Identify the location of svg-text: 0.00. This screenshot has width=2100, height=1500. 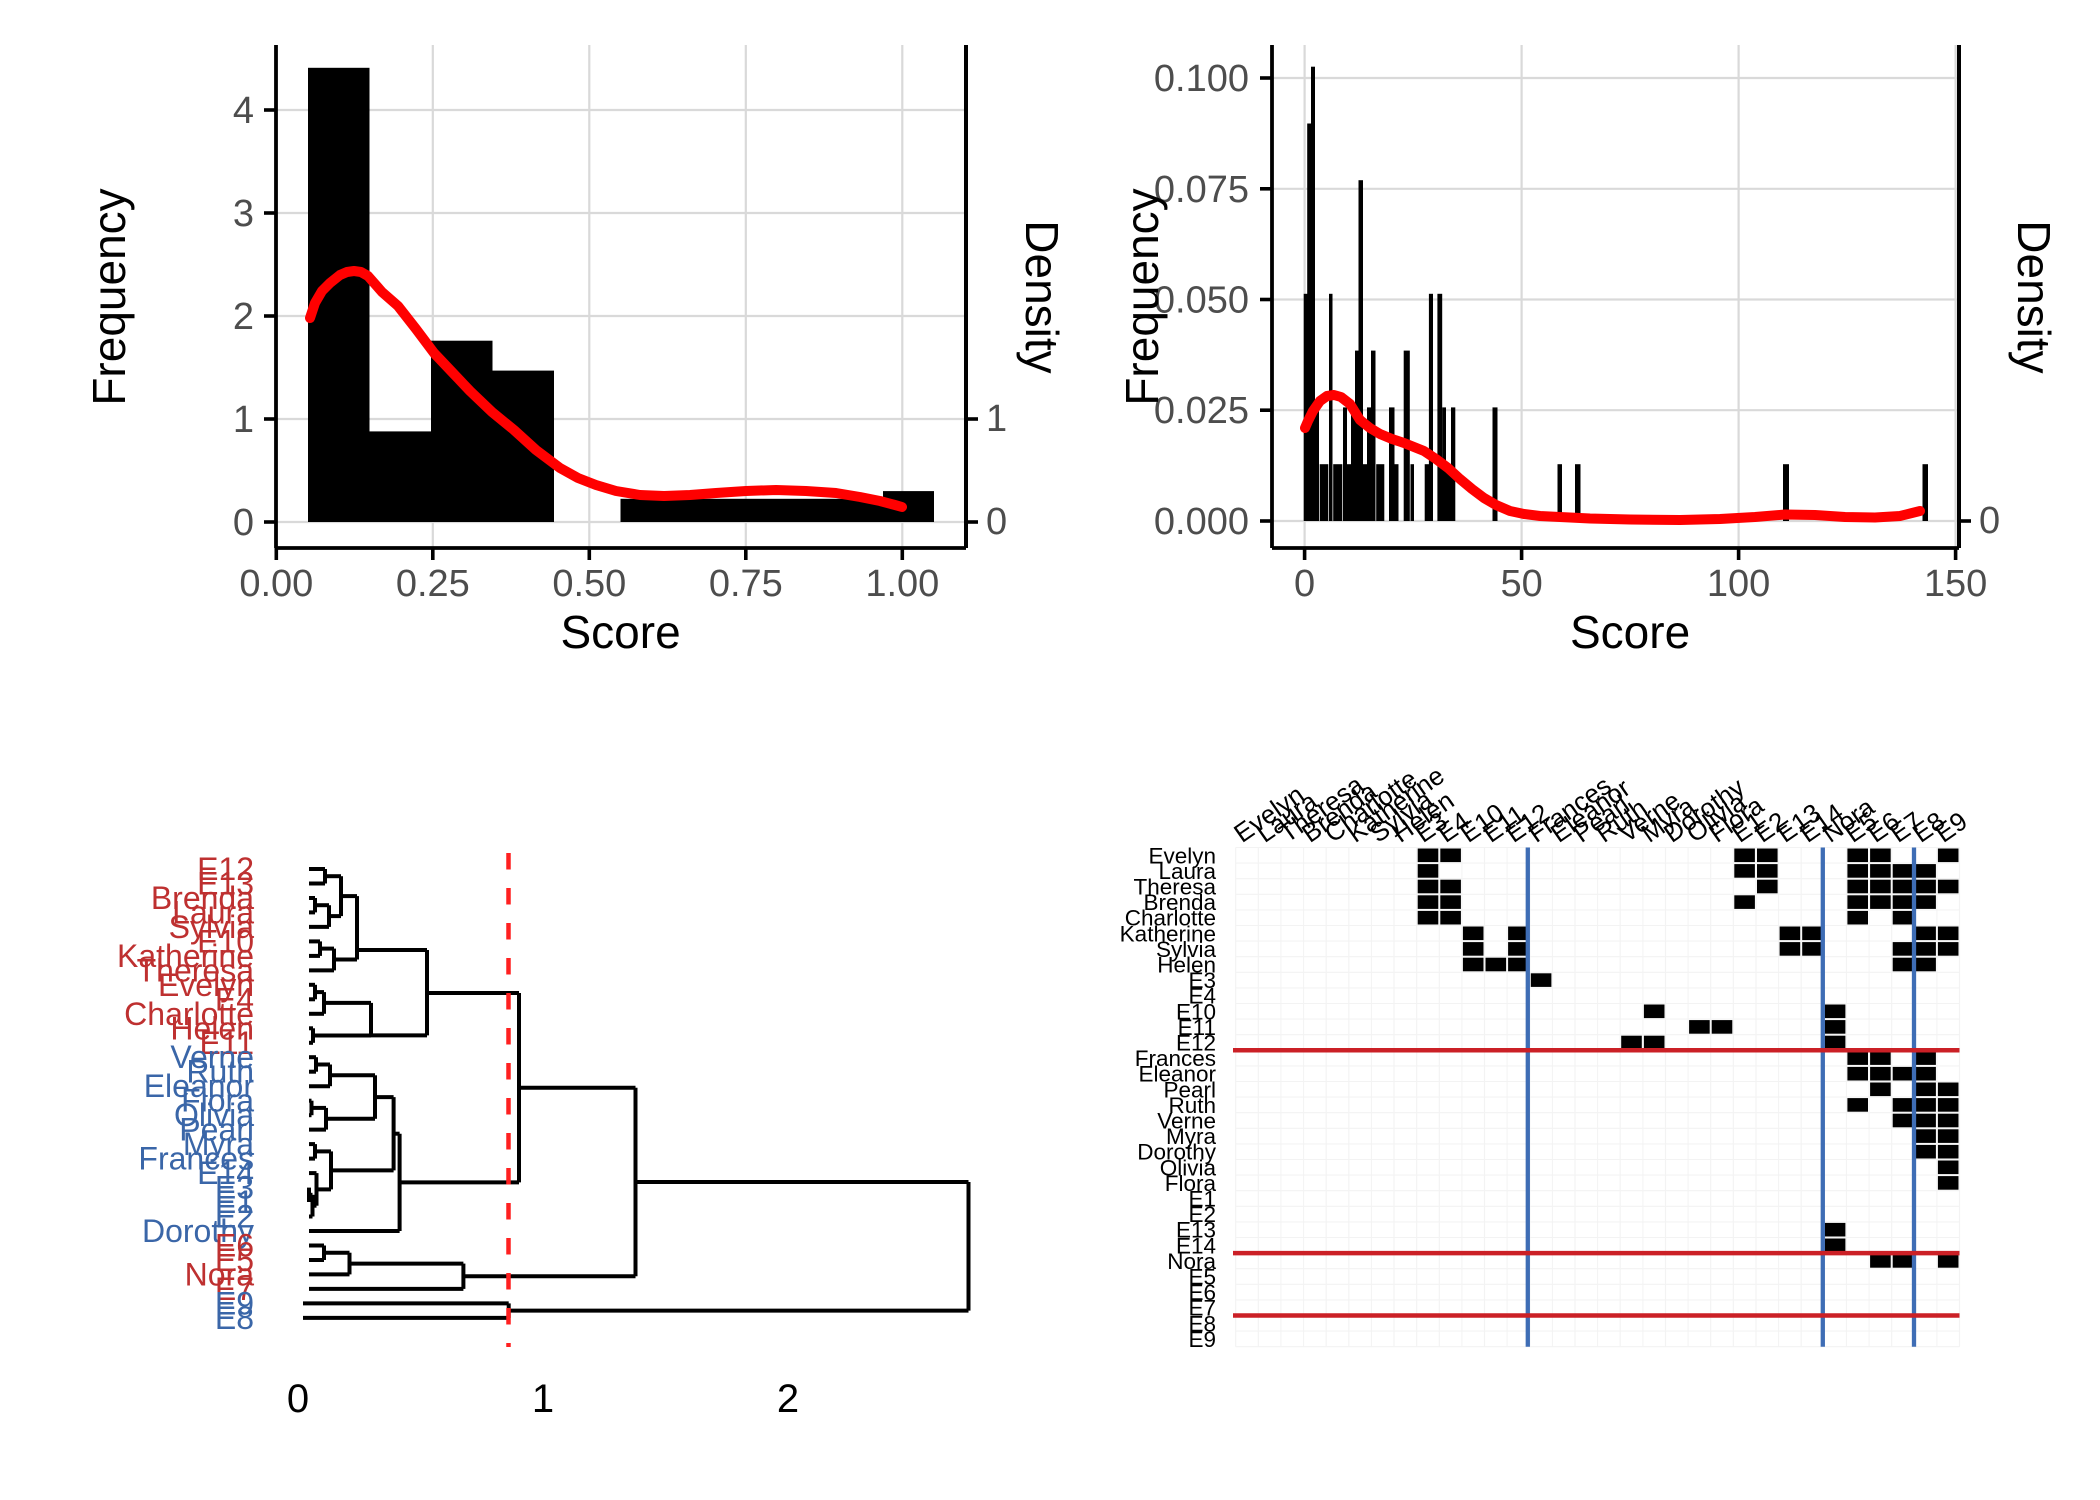
(276, 584).